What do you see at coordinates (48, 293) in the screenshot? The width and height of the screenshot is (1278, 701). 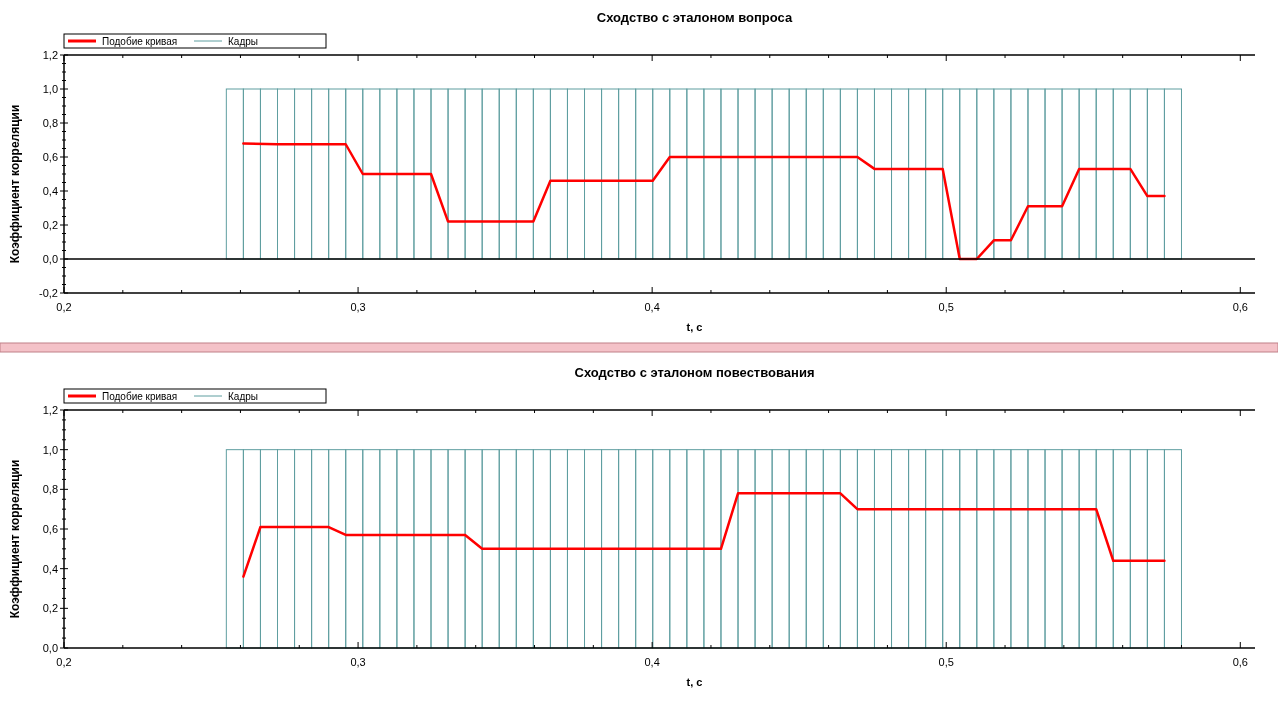 I see `y-tick-label: -0,2` at bounding box center [48, 293].